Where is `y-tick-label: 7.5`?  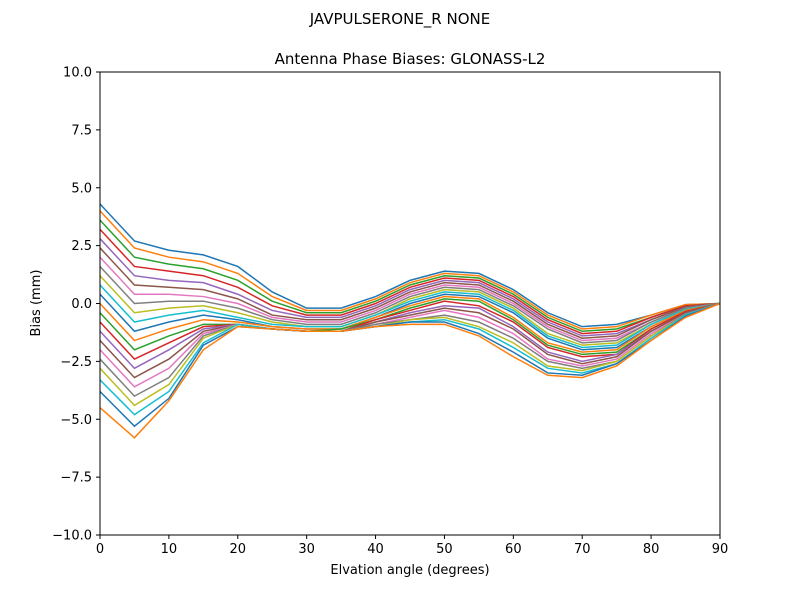
y-tick-label: 7.5 is located at coordinates (81, 130).